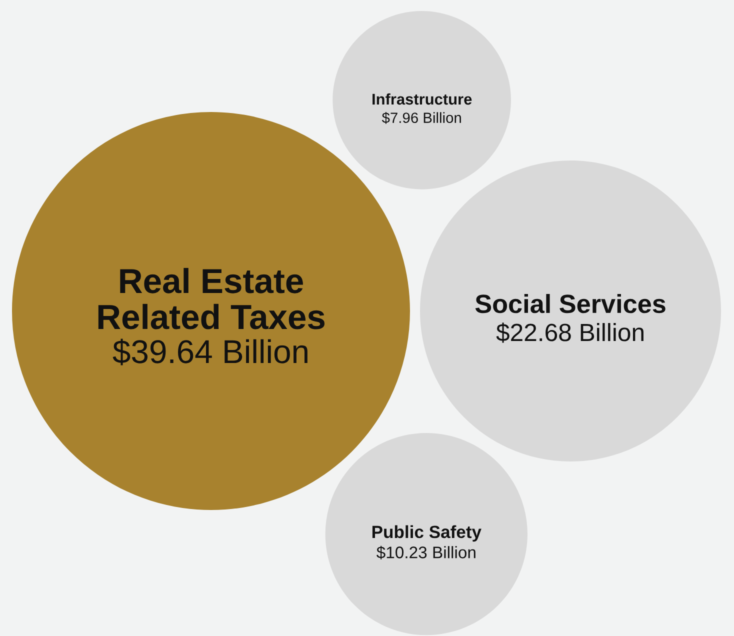 This screenshot has width=734, height=636. I want to click on data-label: $22.68 Billion, so click(570, 332).